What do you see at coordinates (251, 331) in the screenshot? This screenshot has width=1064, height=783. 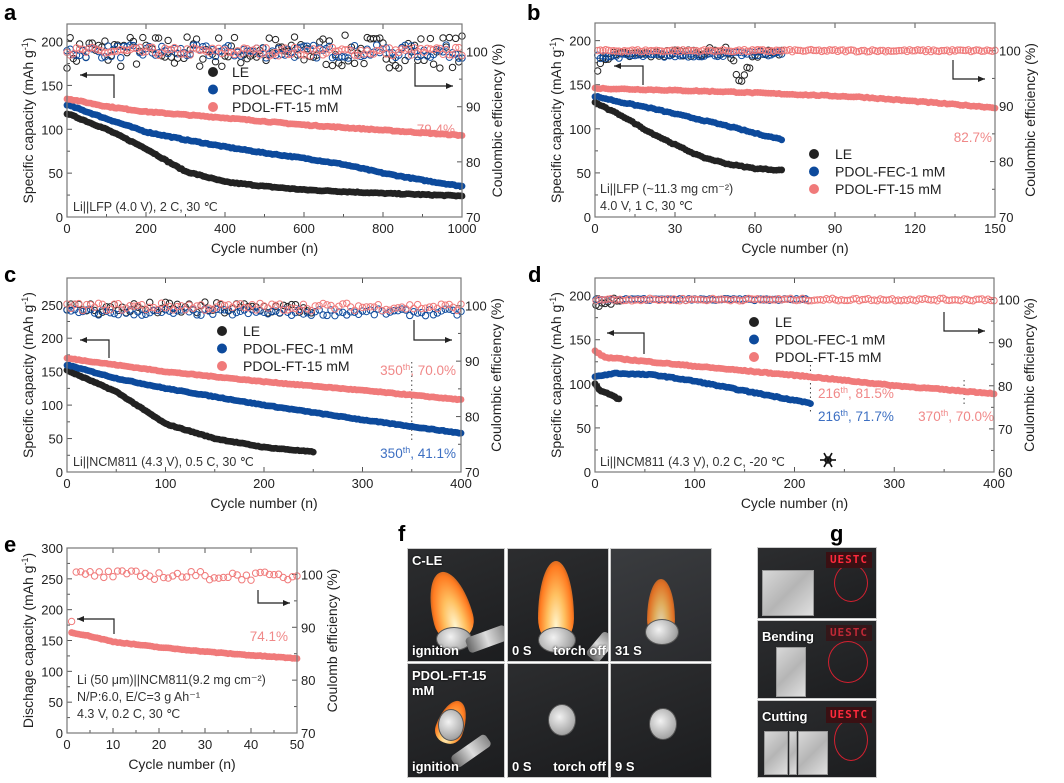 I see `legend-label: LE` at bounding box center [251, 331].